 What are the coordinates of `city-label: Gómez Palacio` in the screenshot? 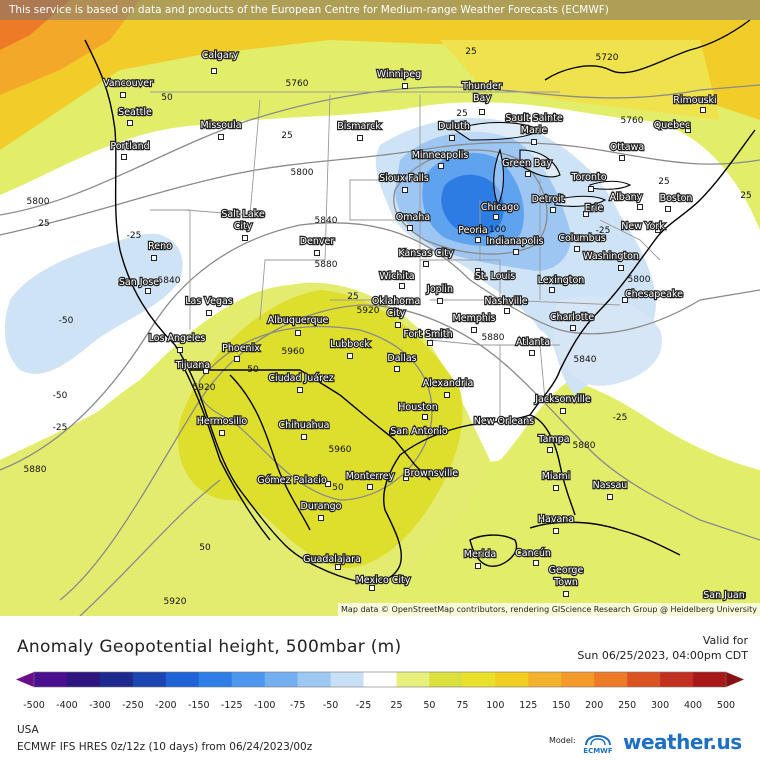 It's located at (292, 480).